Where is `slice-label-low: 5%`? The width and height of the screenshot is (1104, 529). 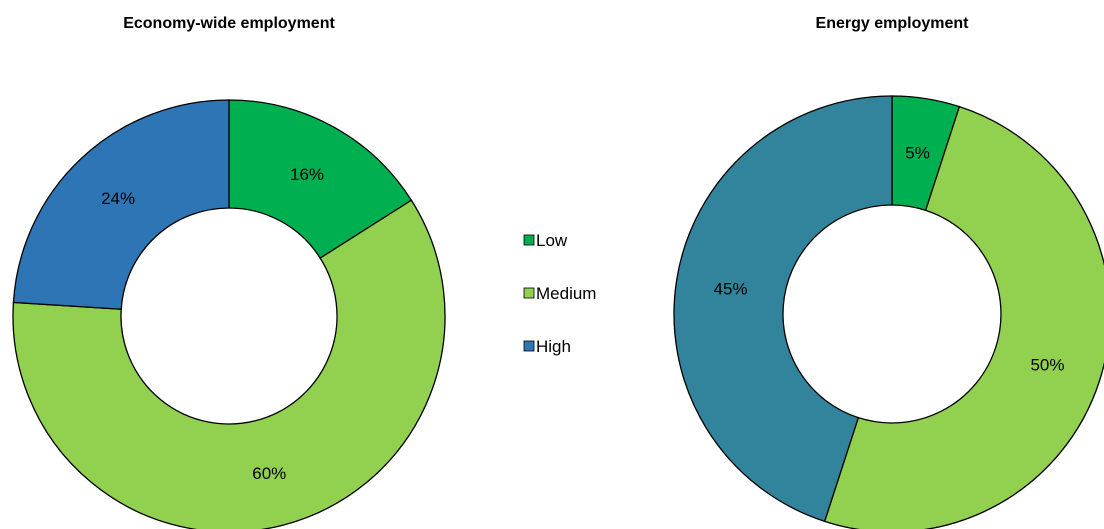 slice-label-low: 5% is located at coordinates (917, 153).